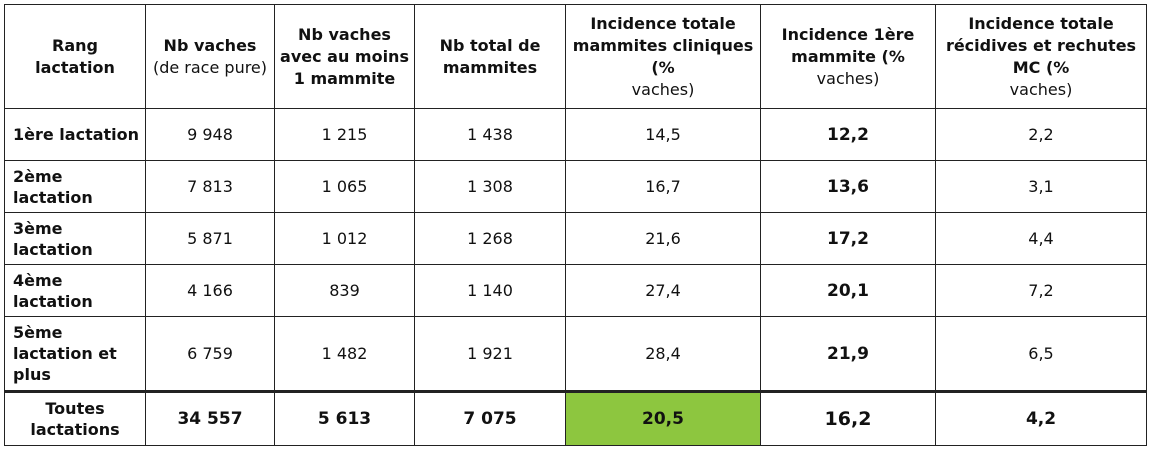 The image size is (1152, 457). What do you see at coordinates (210, 290) in the screenshot?
I see `cell-nb-vaches: 4 166` at bounding box center [210, 290].